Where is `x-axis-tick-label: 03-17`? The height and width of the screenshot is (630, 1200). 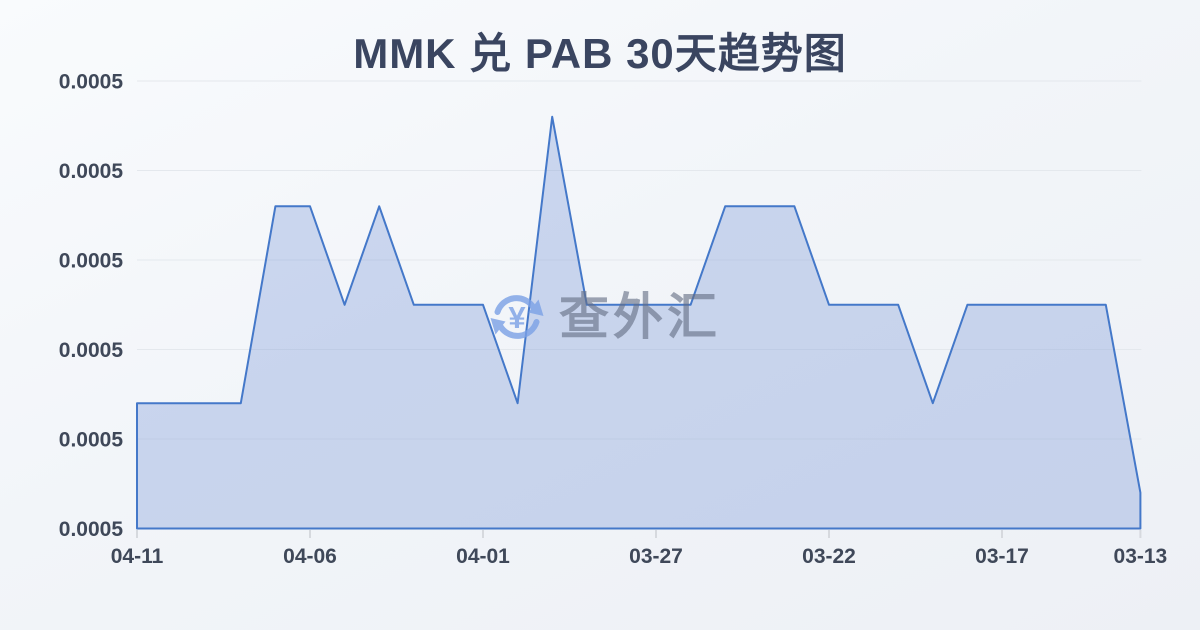
x-axis-tick-label: 03-17 is located at coordinates (1002, 556).